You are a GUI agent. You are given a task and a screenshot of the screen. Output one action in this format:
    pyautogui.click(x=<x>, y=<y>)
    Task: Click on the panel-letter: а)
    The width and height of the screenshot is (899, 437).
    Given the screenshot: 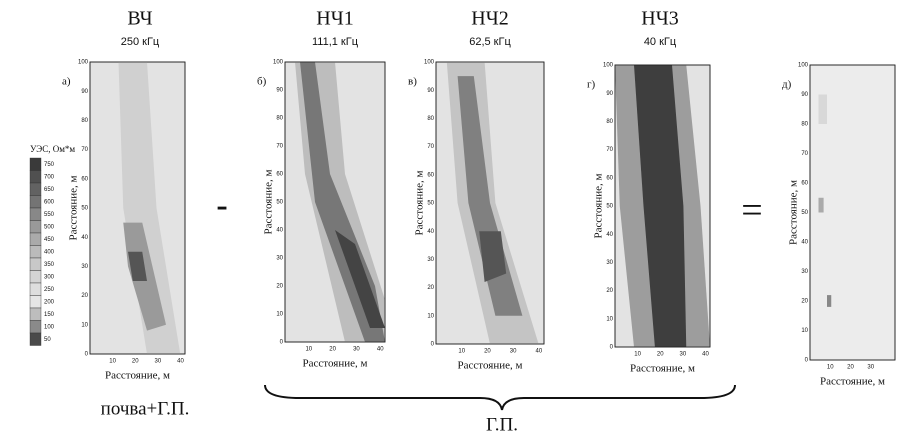 What is the action you would take?
    pyautogui.click(x=66, y=82)
    